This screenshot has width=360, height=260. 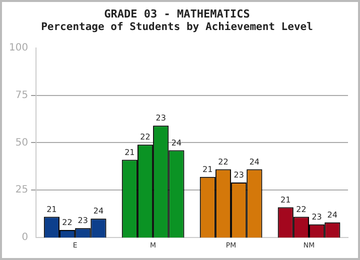 I want to click on y-tick-label: 100, so click(x=18, y=48).